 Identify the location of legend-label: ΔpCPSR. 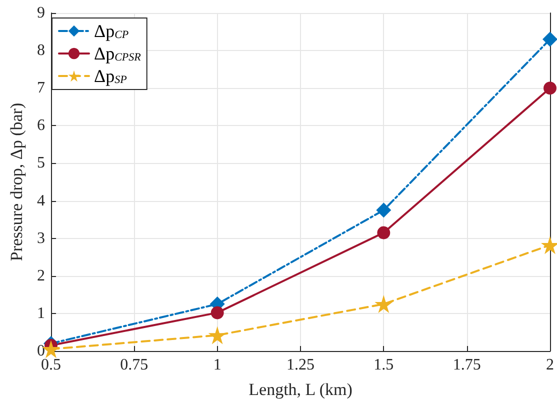
(118, 54).